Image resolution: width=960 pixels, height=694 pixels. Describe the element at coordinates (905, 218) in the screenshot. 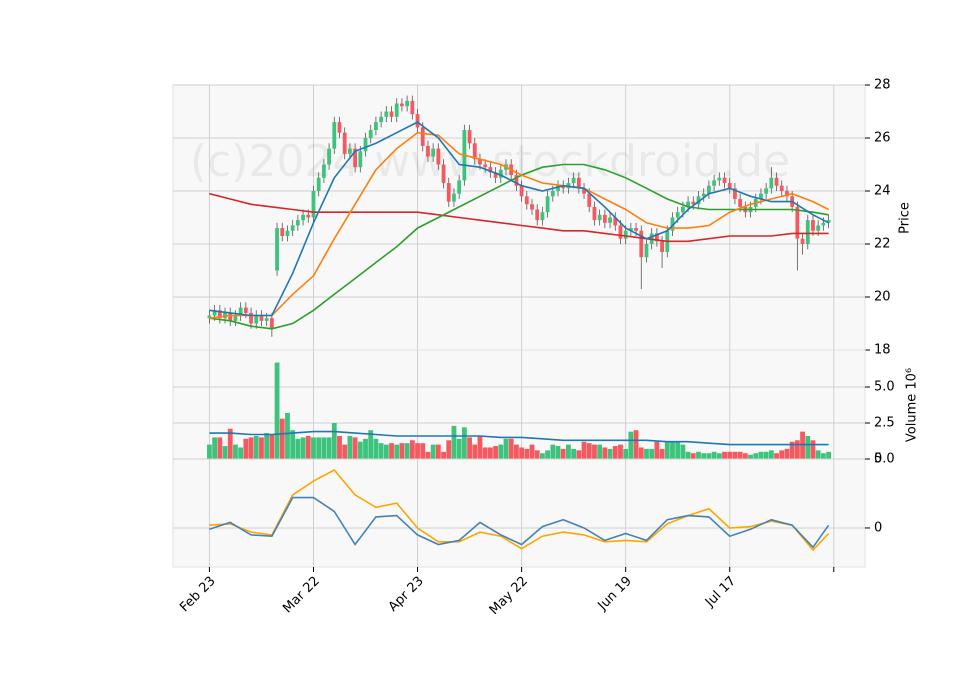

I see `price-axis-label: Price` at that location.